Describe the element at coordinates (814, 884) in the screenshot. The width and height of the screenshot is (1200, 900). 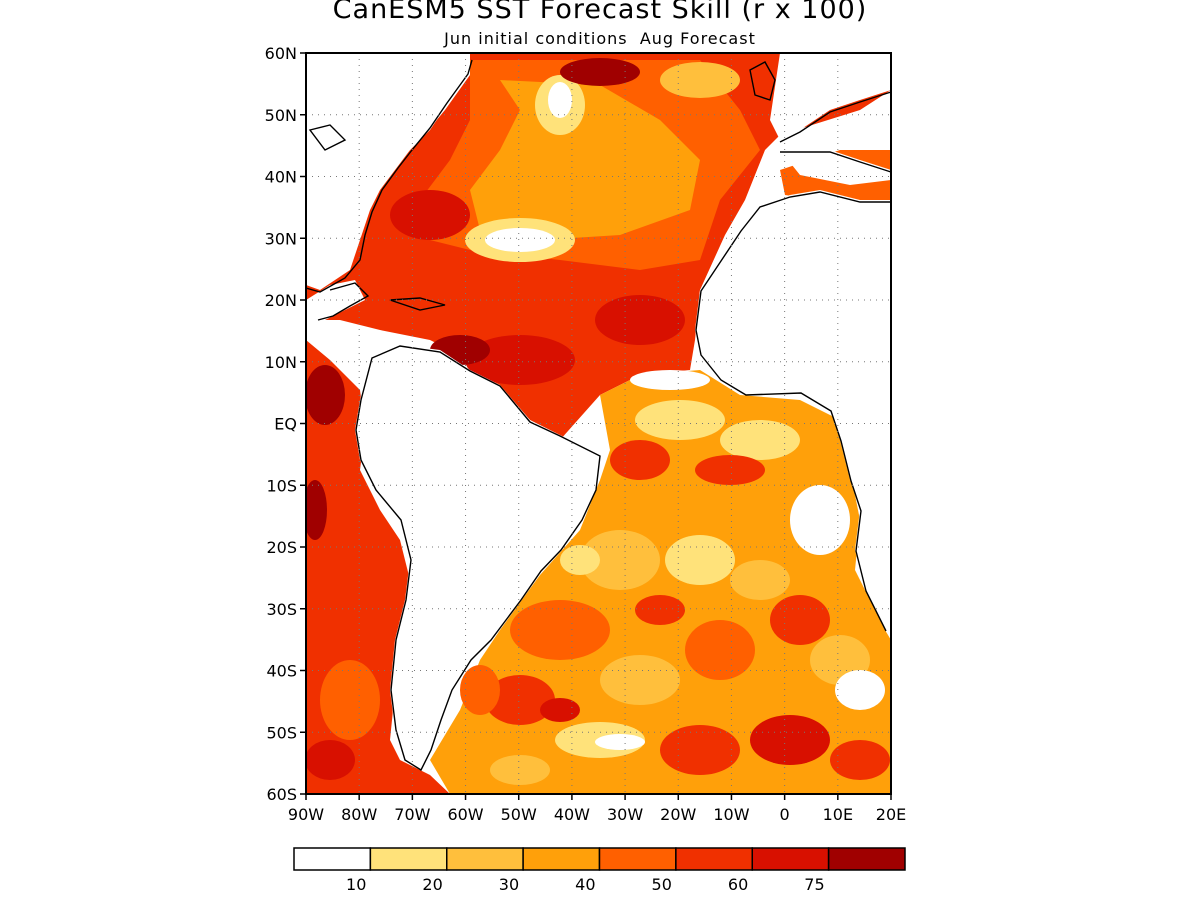
I see `colorbar-label: 75` at that location.